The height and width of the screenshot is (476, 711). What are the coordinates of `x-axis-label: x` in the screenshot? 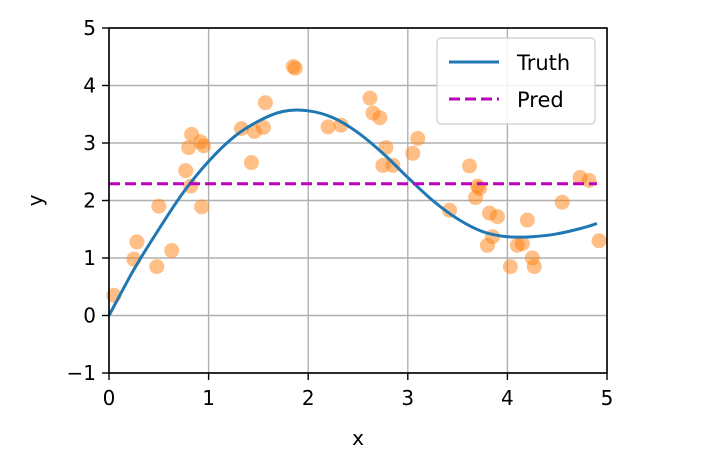 It's located at (358, 438).